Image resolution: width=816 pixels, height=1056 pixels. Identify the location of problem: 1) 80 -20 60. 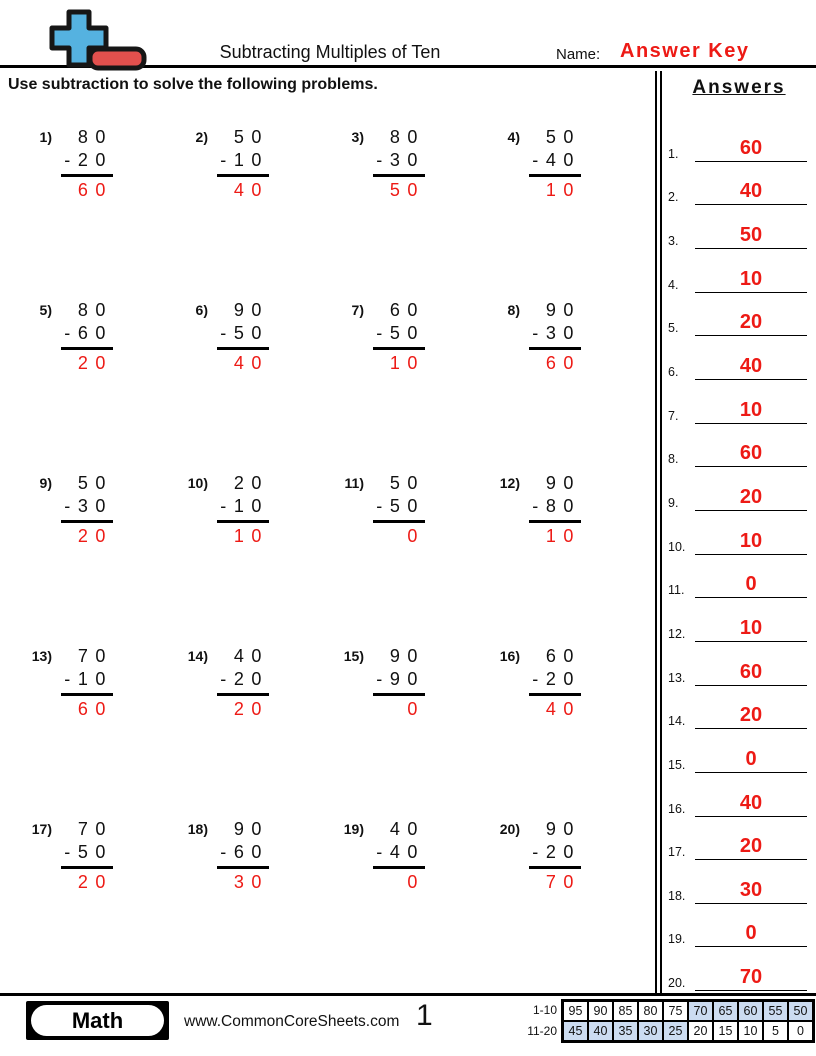
(100, 212).